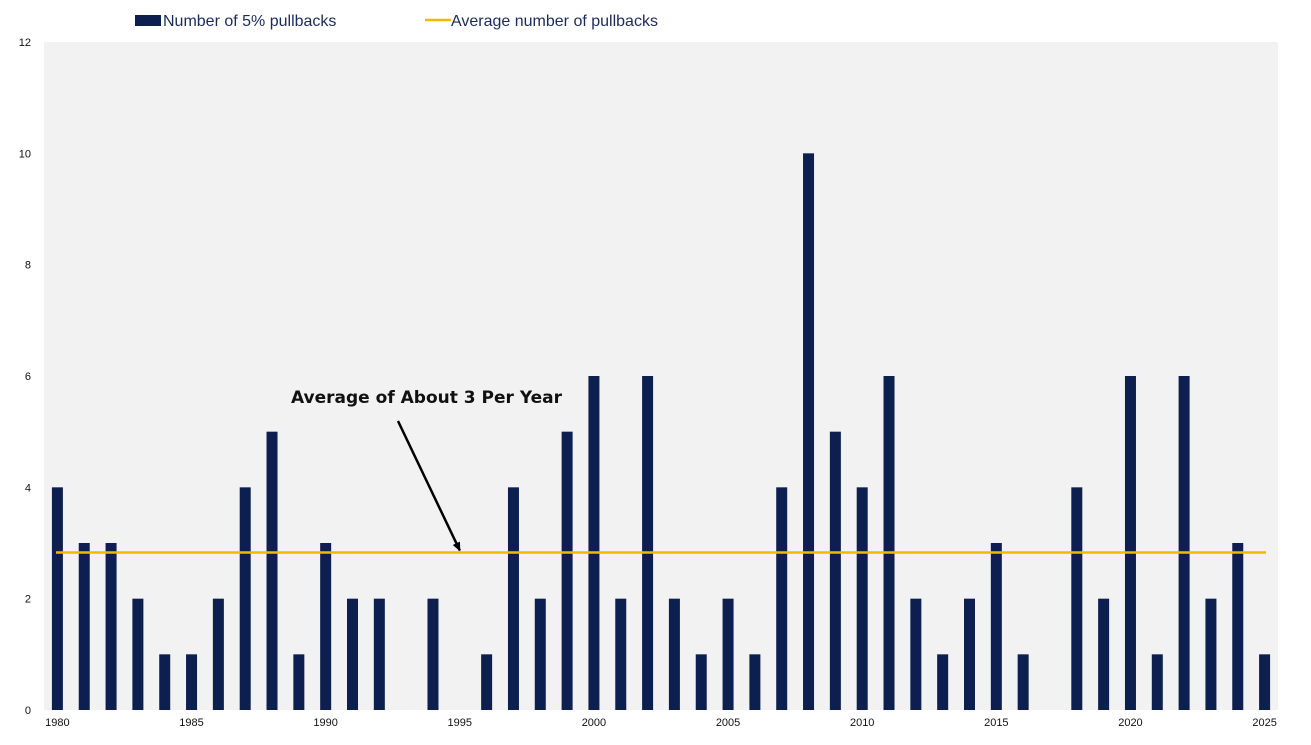 This screenshot has height=745, width=1311. I want to click on x-tick-label-2020: 2020, so click(1130, 723).